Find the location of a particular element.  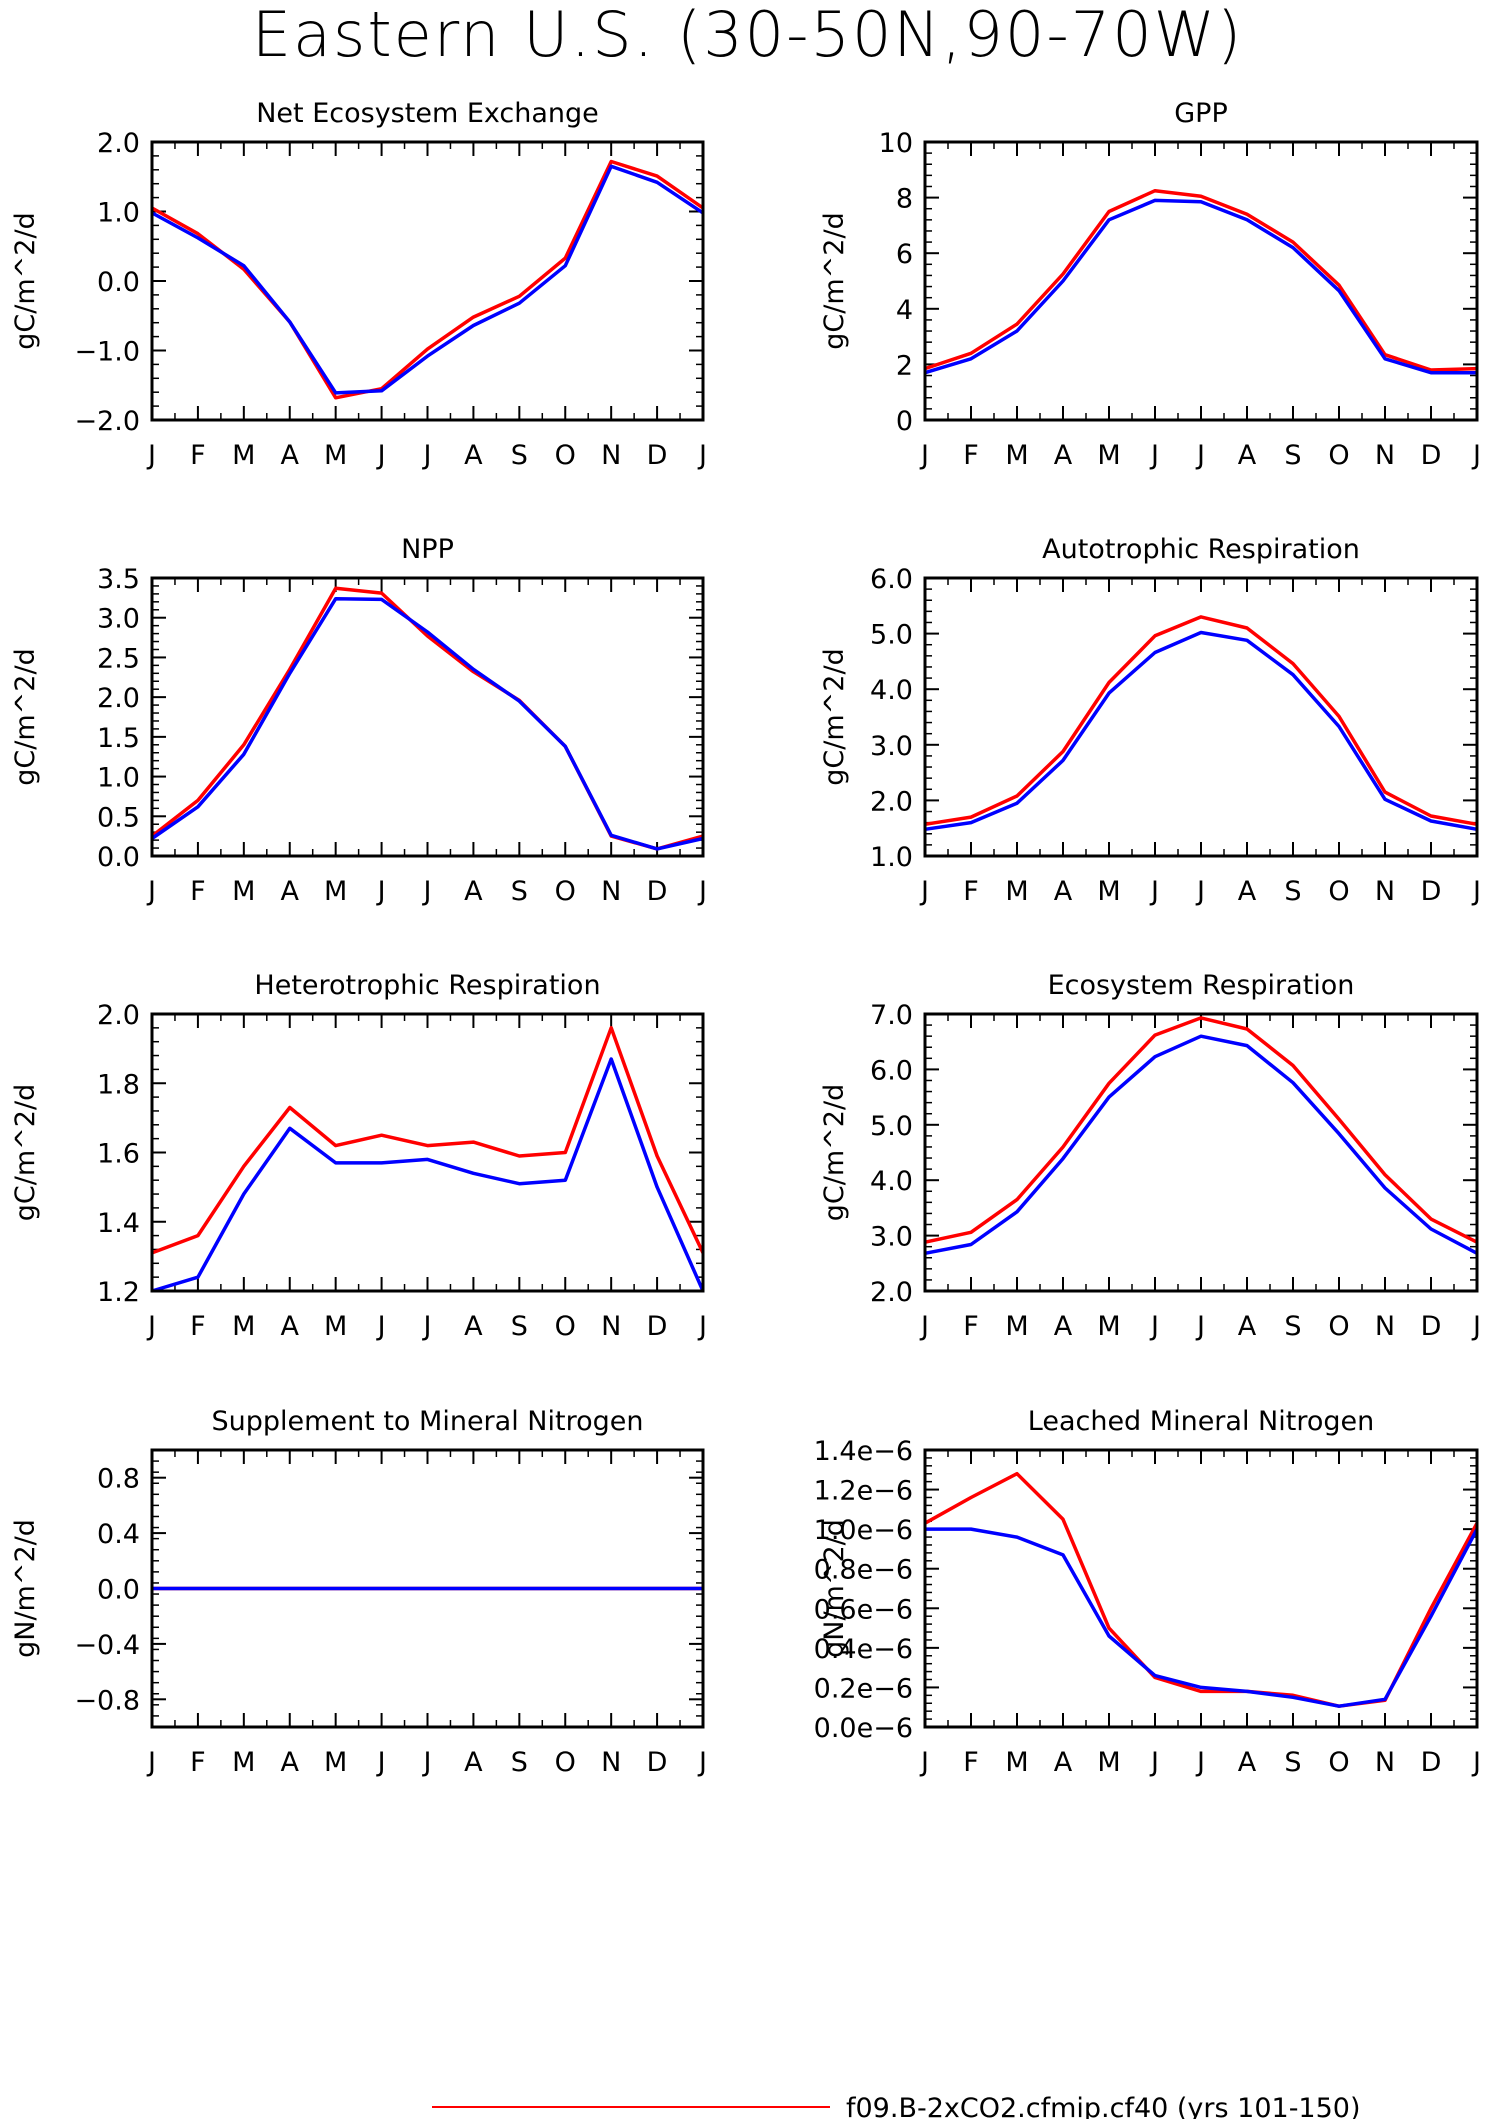

panel-title: GPP is located at coordinates (1201, 113).